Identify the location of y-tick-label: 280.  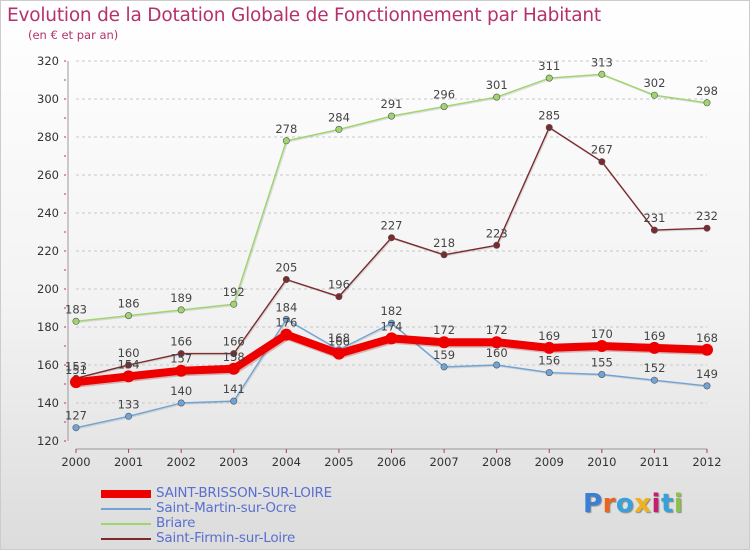
(48, 137).